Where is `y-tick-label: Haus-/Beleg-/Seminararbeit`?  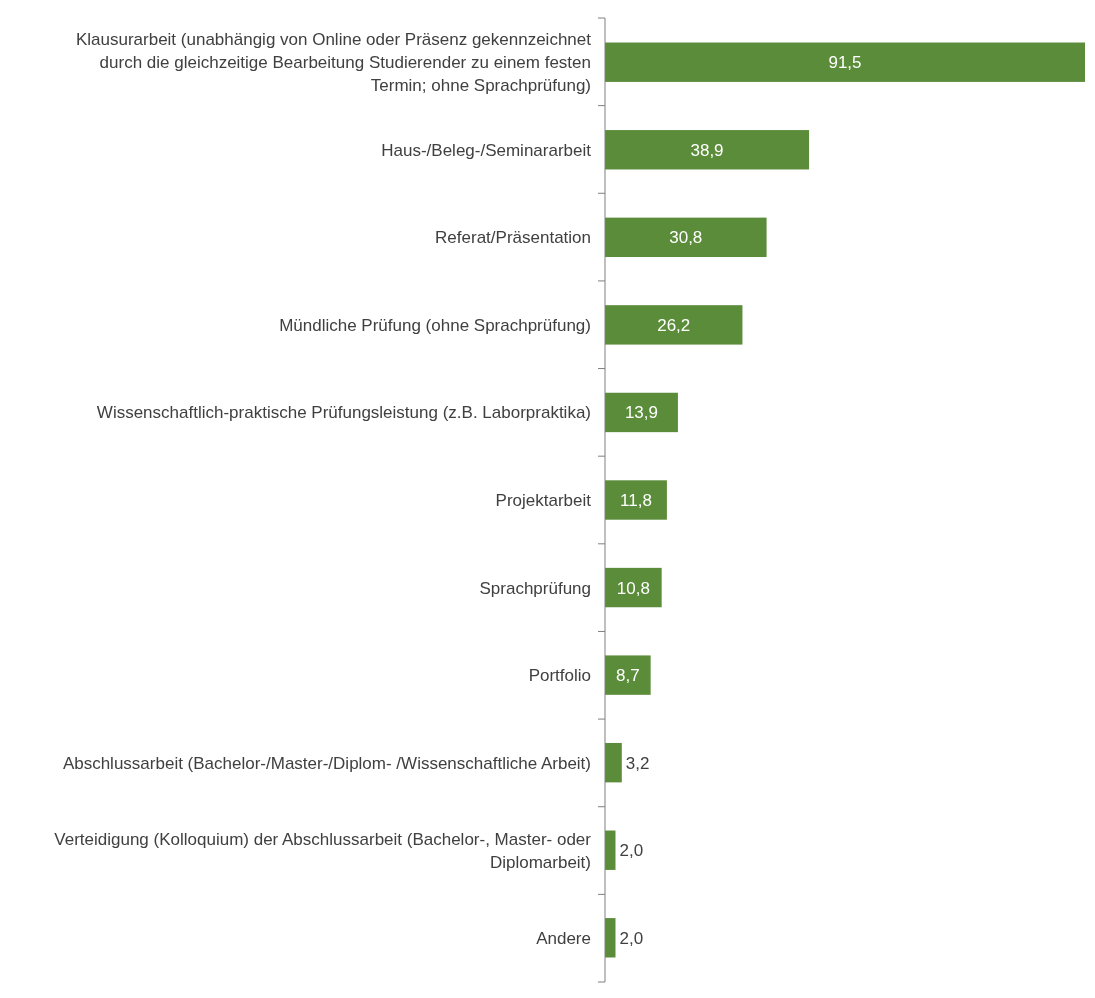
y-tick-label: Haus-/Beleg-/Seminararbeit is located at coordinates (486, 150).